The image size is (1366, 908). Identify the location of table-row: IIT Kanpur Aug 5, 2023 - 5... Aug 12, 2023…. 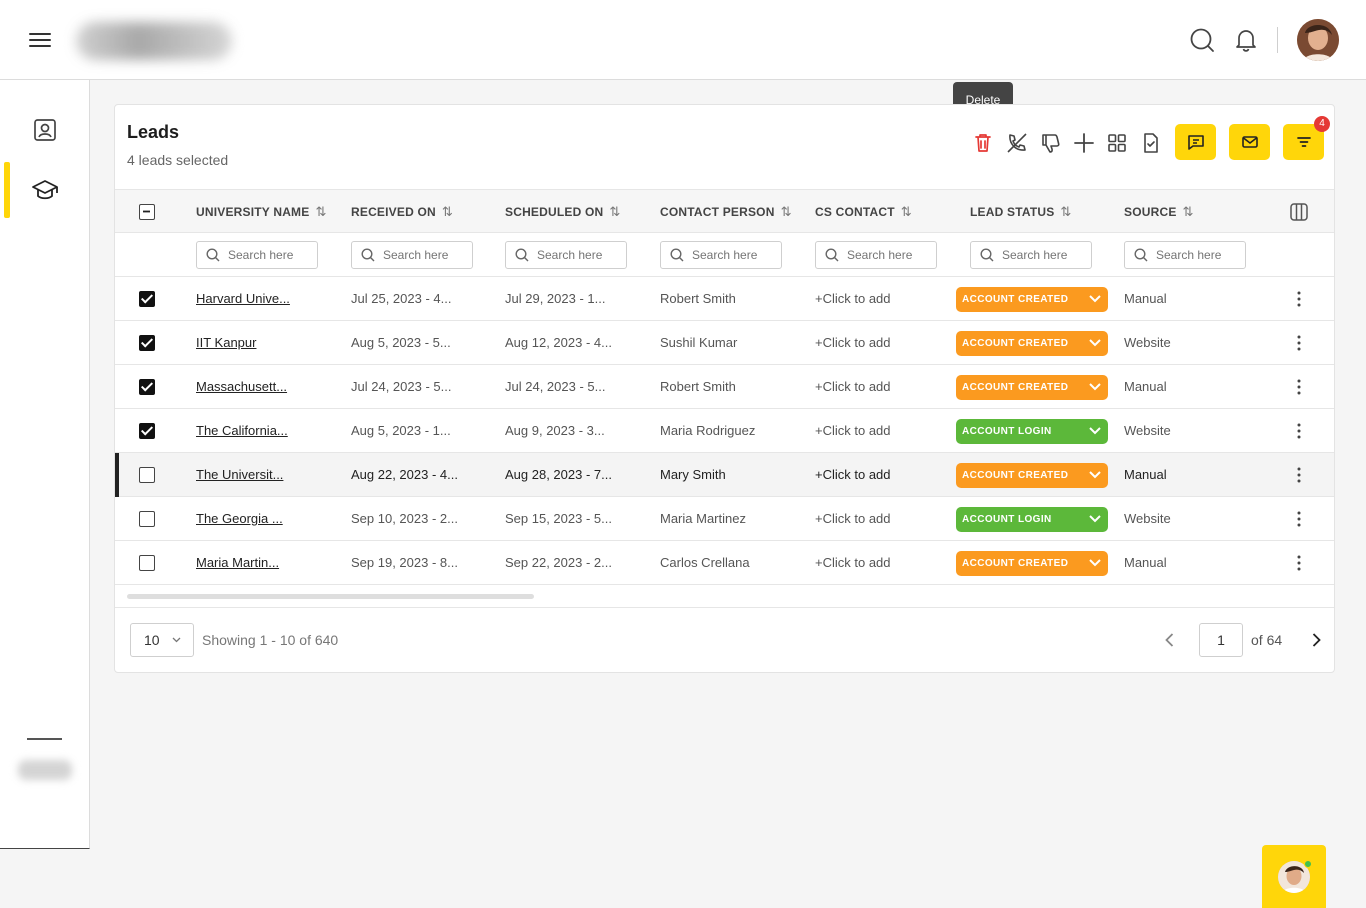
(724, 343).